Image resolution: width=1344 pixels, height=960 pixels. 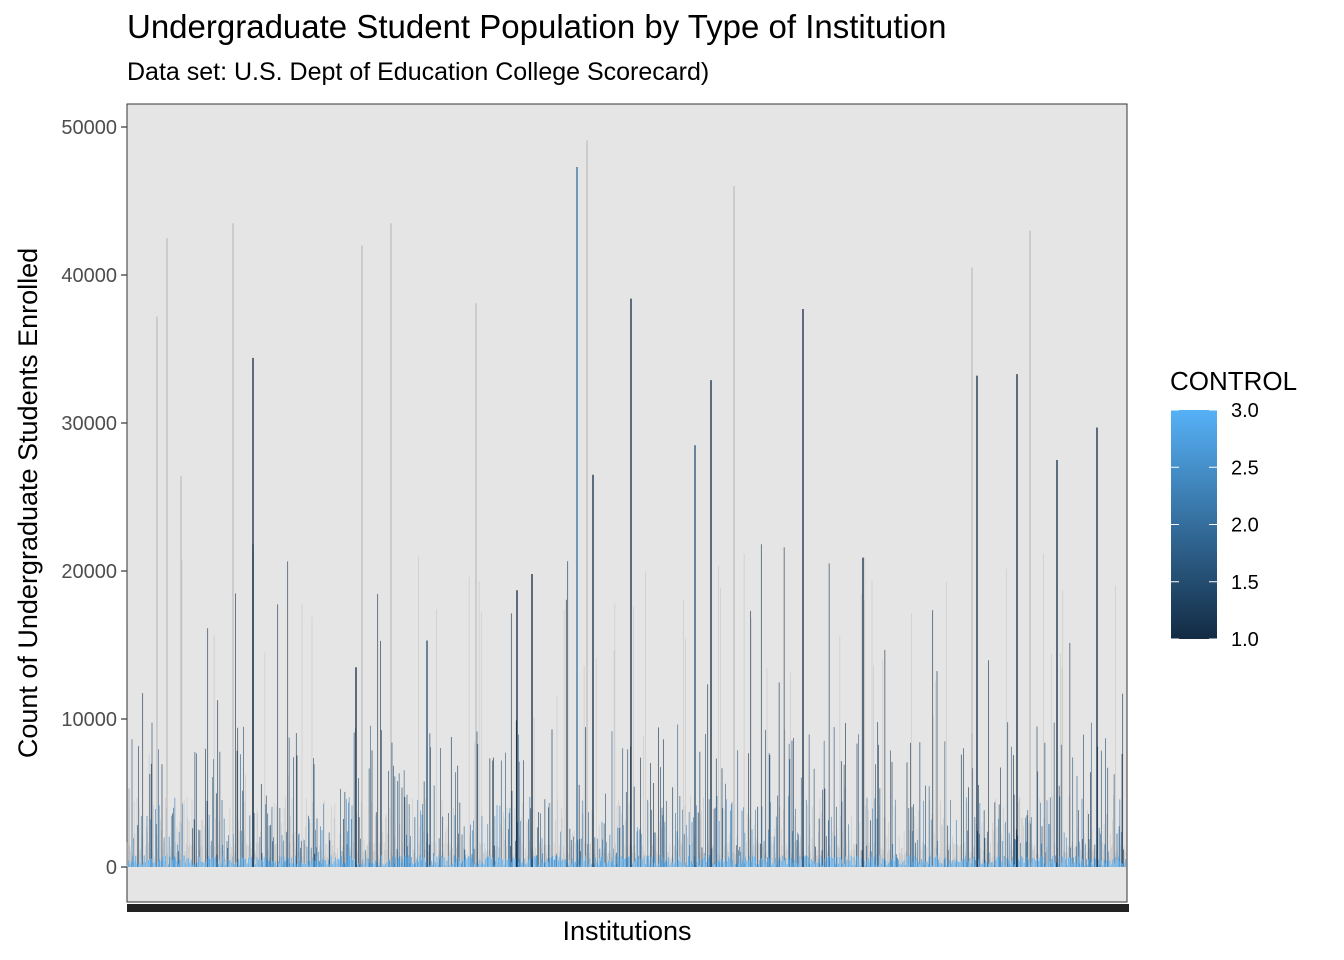 I want to click on y-tick-label: 30000, so click(x=89, y=424).